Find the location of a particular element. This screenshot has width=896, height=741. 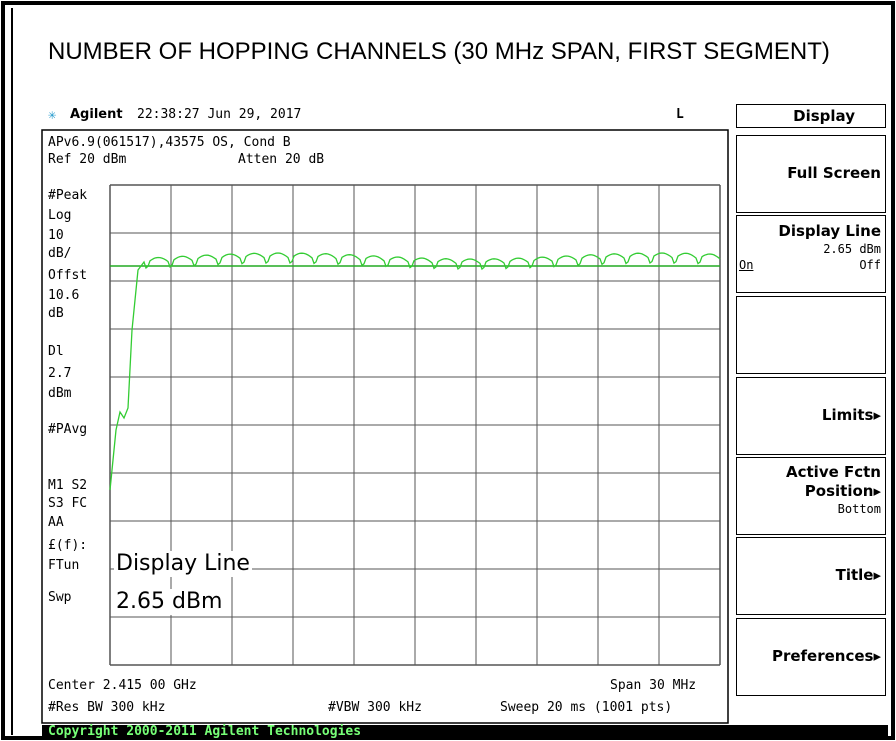

key-label: Preferences▸ is located at coordinates (826, 656).